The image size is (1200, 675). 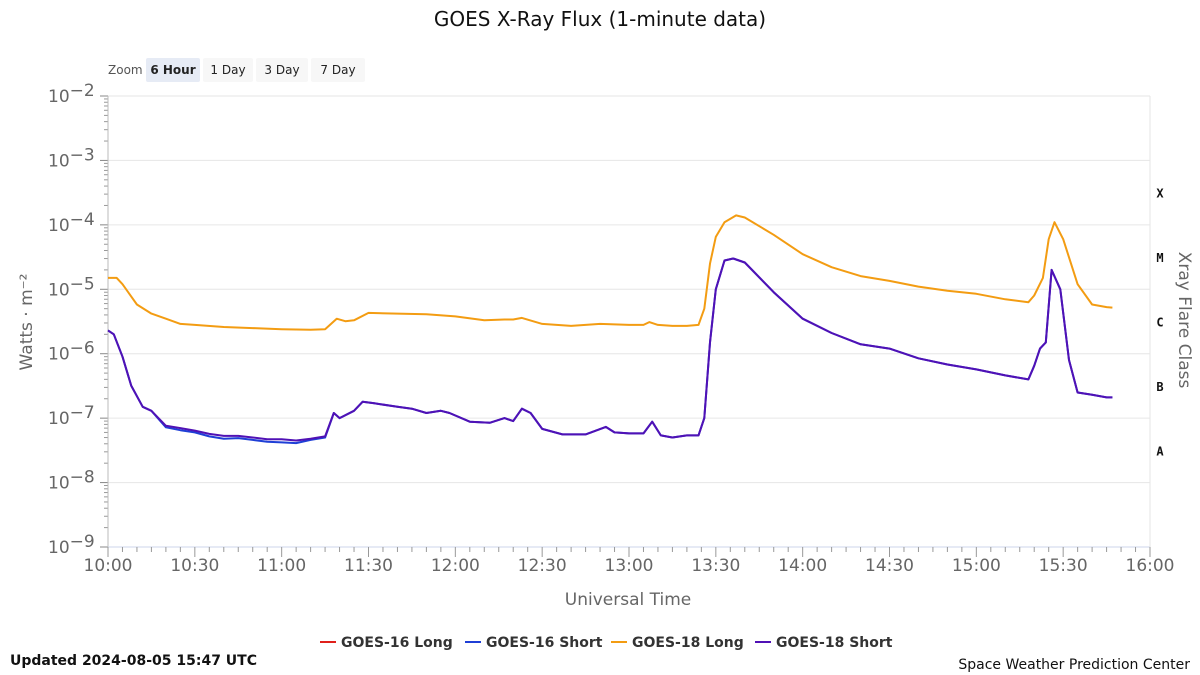 What do you see at coordinates (71, 481) in the screenshot?
I see `y-tick-label: 10⁻⁸` at bounding box center [71, 481].